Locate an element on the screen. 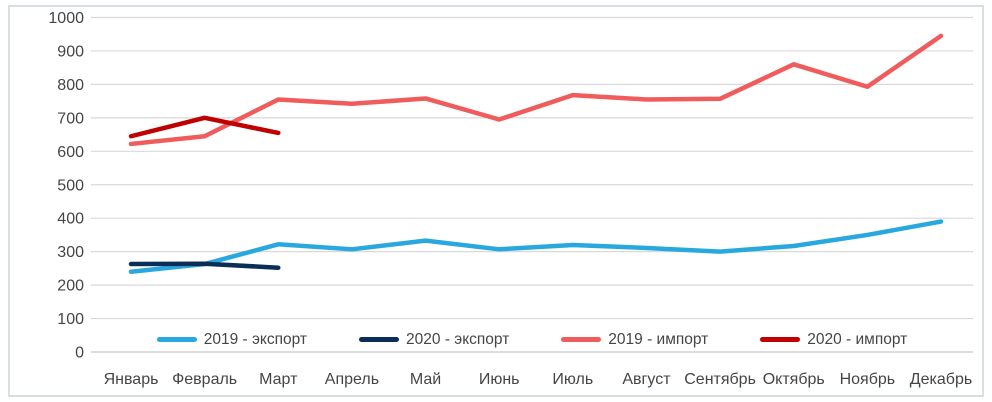 The image size is (992, 402). x-tick-label: Февраль is located at coordinates (204, 379).